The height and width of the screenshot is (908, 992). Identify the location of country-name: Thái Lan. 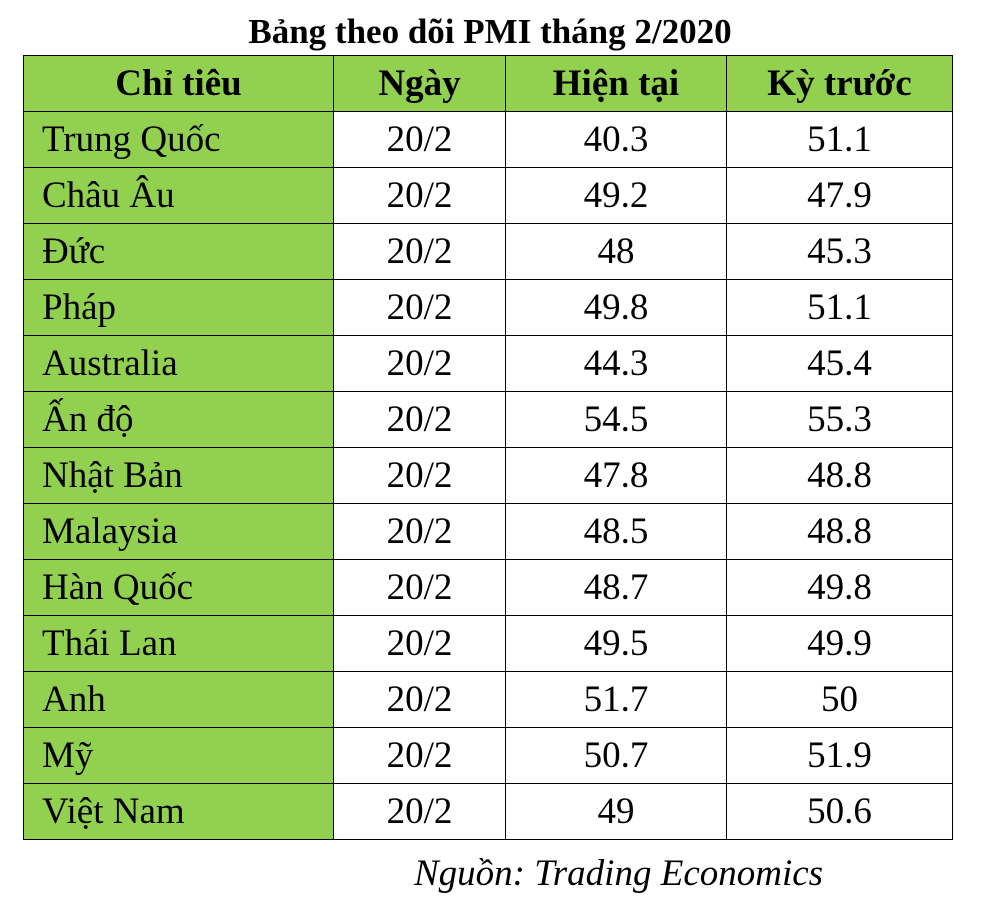
(178, 643).